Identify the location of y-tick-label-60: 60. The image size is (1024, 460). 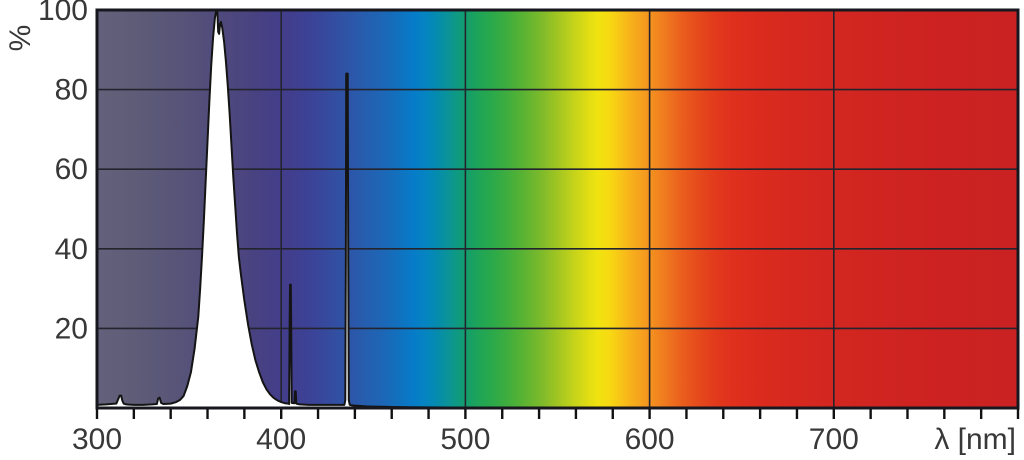
(71, 169).